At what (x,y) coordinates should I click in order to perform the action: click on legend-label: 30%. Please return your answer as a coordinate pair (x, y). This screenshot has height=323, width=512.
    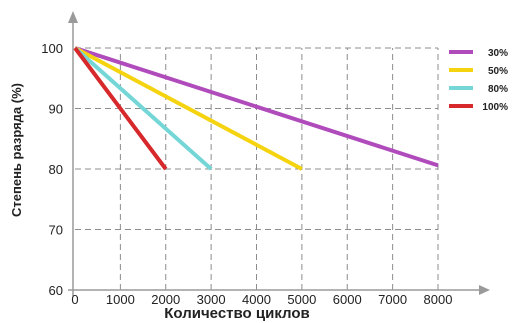
    Looking at the image, I should click on (498, 53).